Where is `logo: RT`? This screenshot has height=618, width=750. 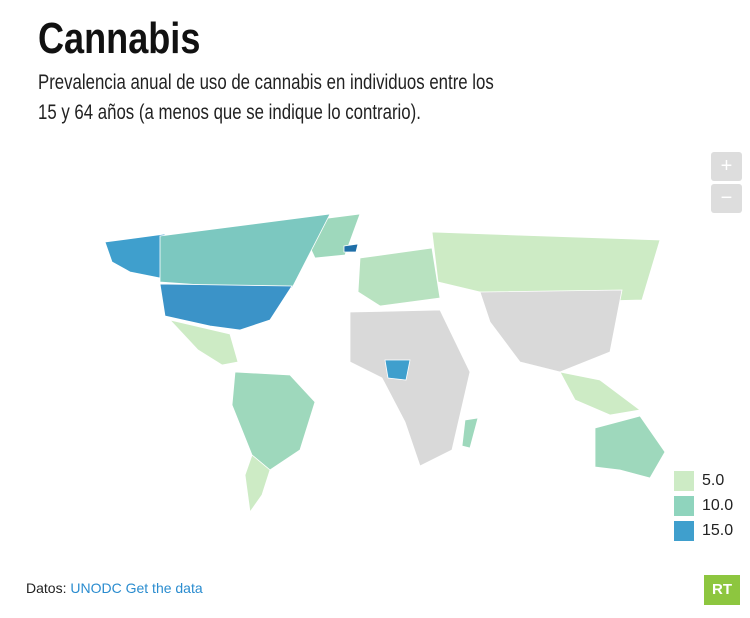
logo: RT is located at coordinates (722, 590).